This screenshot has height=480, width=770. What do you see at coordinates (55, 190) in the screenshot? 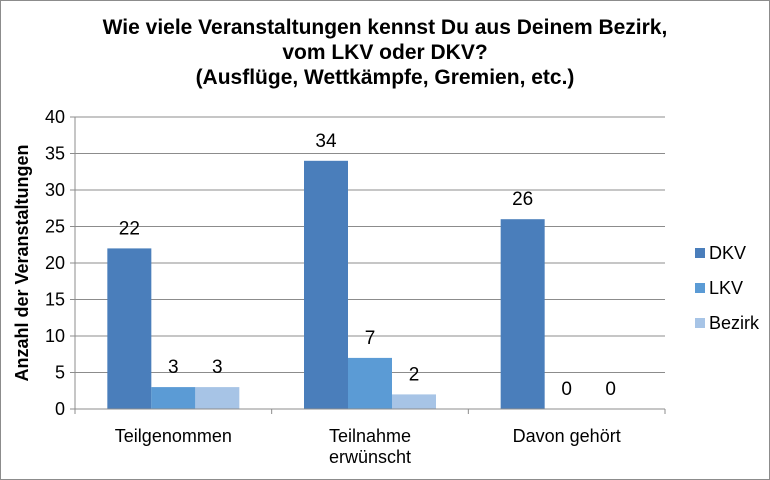
I see `y-tick-label: 30` at bounding box center [55, 190].